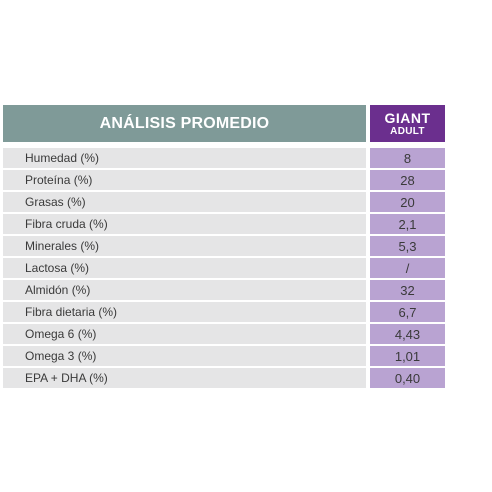  I want to click on row-label: Lactosa (%), so click(184, 268).